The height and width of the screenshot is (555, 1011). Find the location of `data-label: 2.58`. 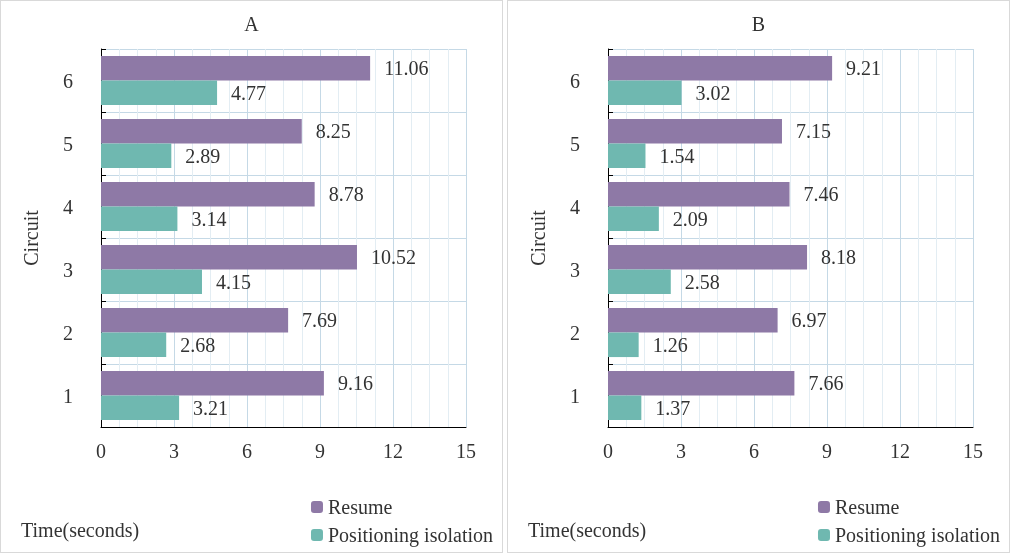

data-label: 2.58 is located at coordinates (702, 281).